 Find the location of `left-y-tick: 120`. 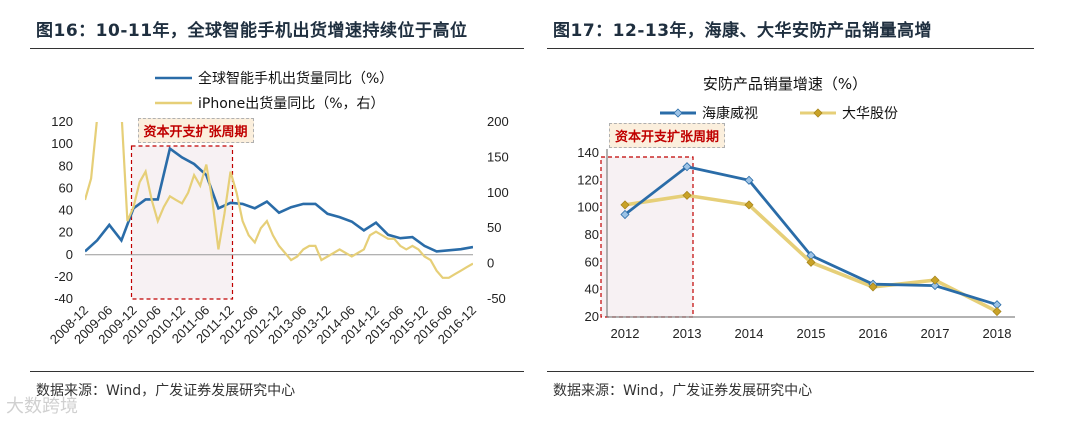

left-y-tick: 120 is located at coordinates (62, 121).